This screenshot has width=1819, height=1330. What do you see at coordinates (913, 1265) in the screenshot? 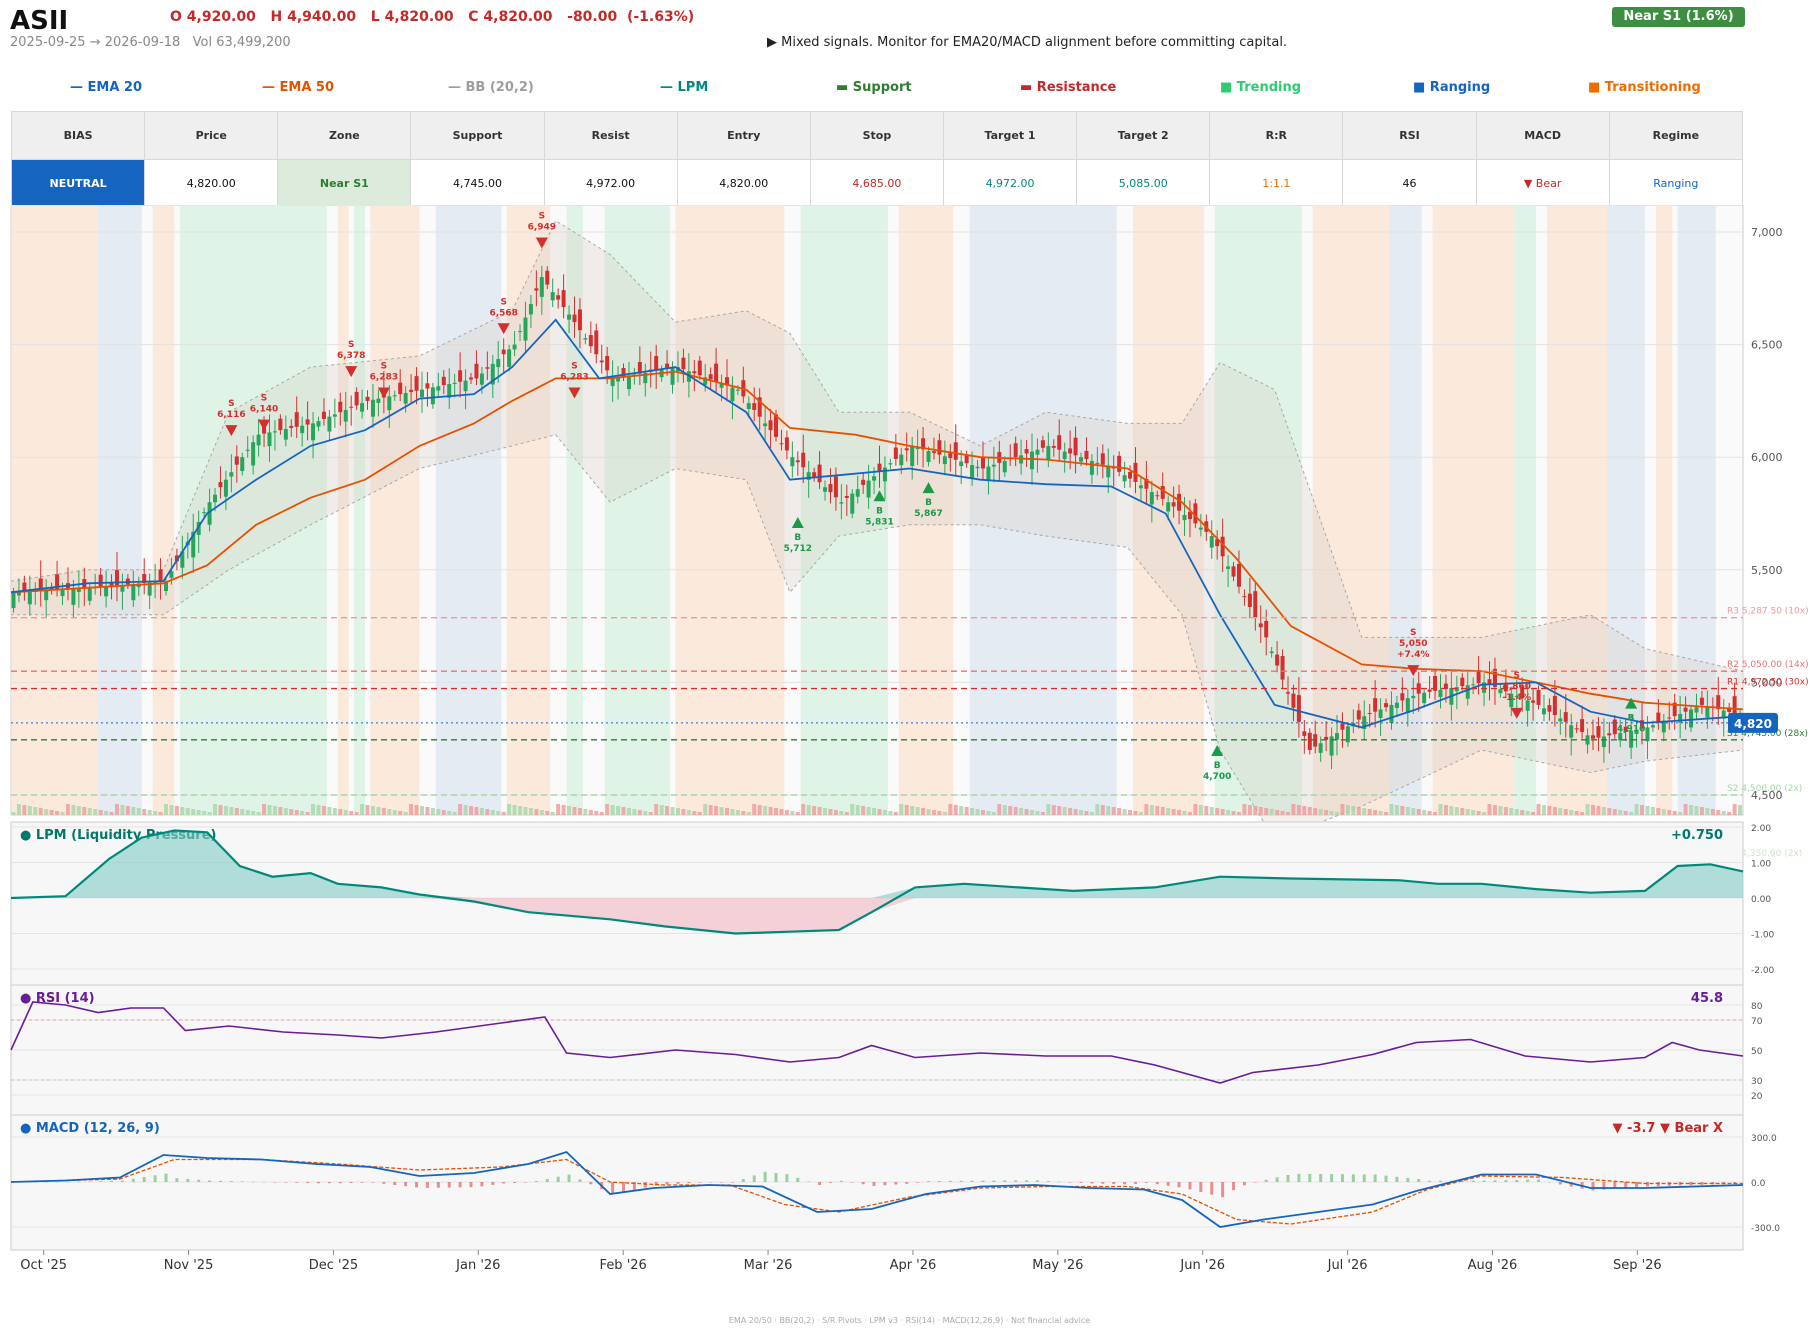
I see `month-tick-label: Apr '26` at bounding box center [913, 1265].